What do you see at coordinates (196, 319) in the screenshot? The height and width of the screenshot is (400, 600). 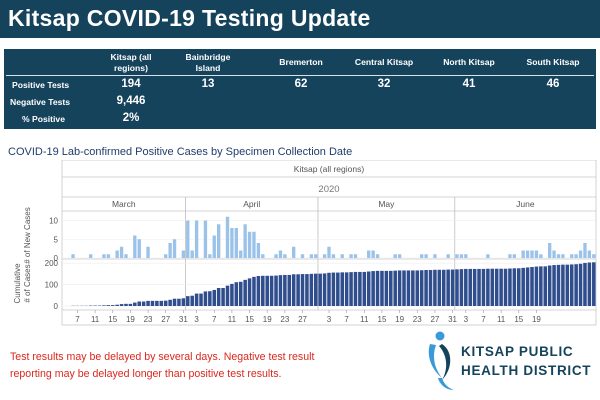 I see `x-tick-label: 3` at bounding box center [196, 319].